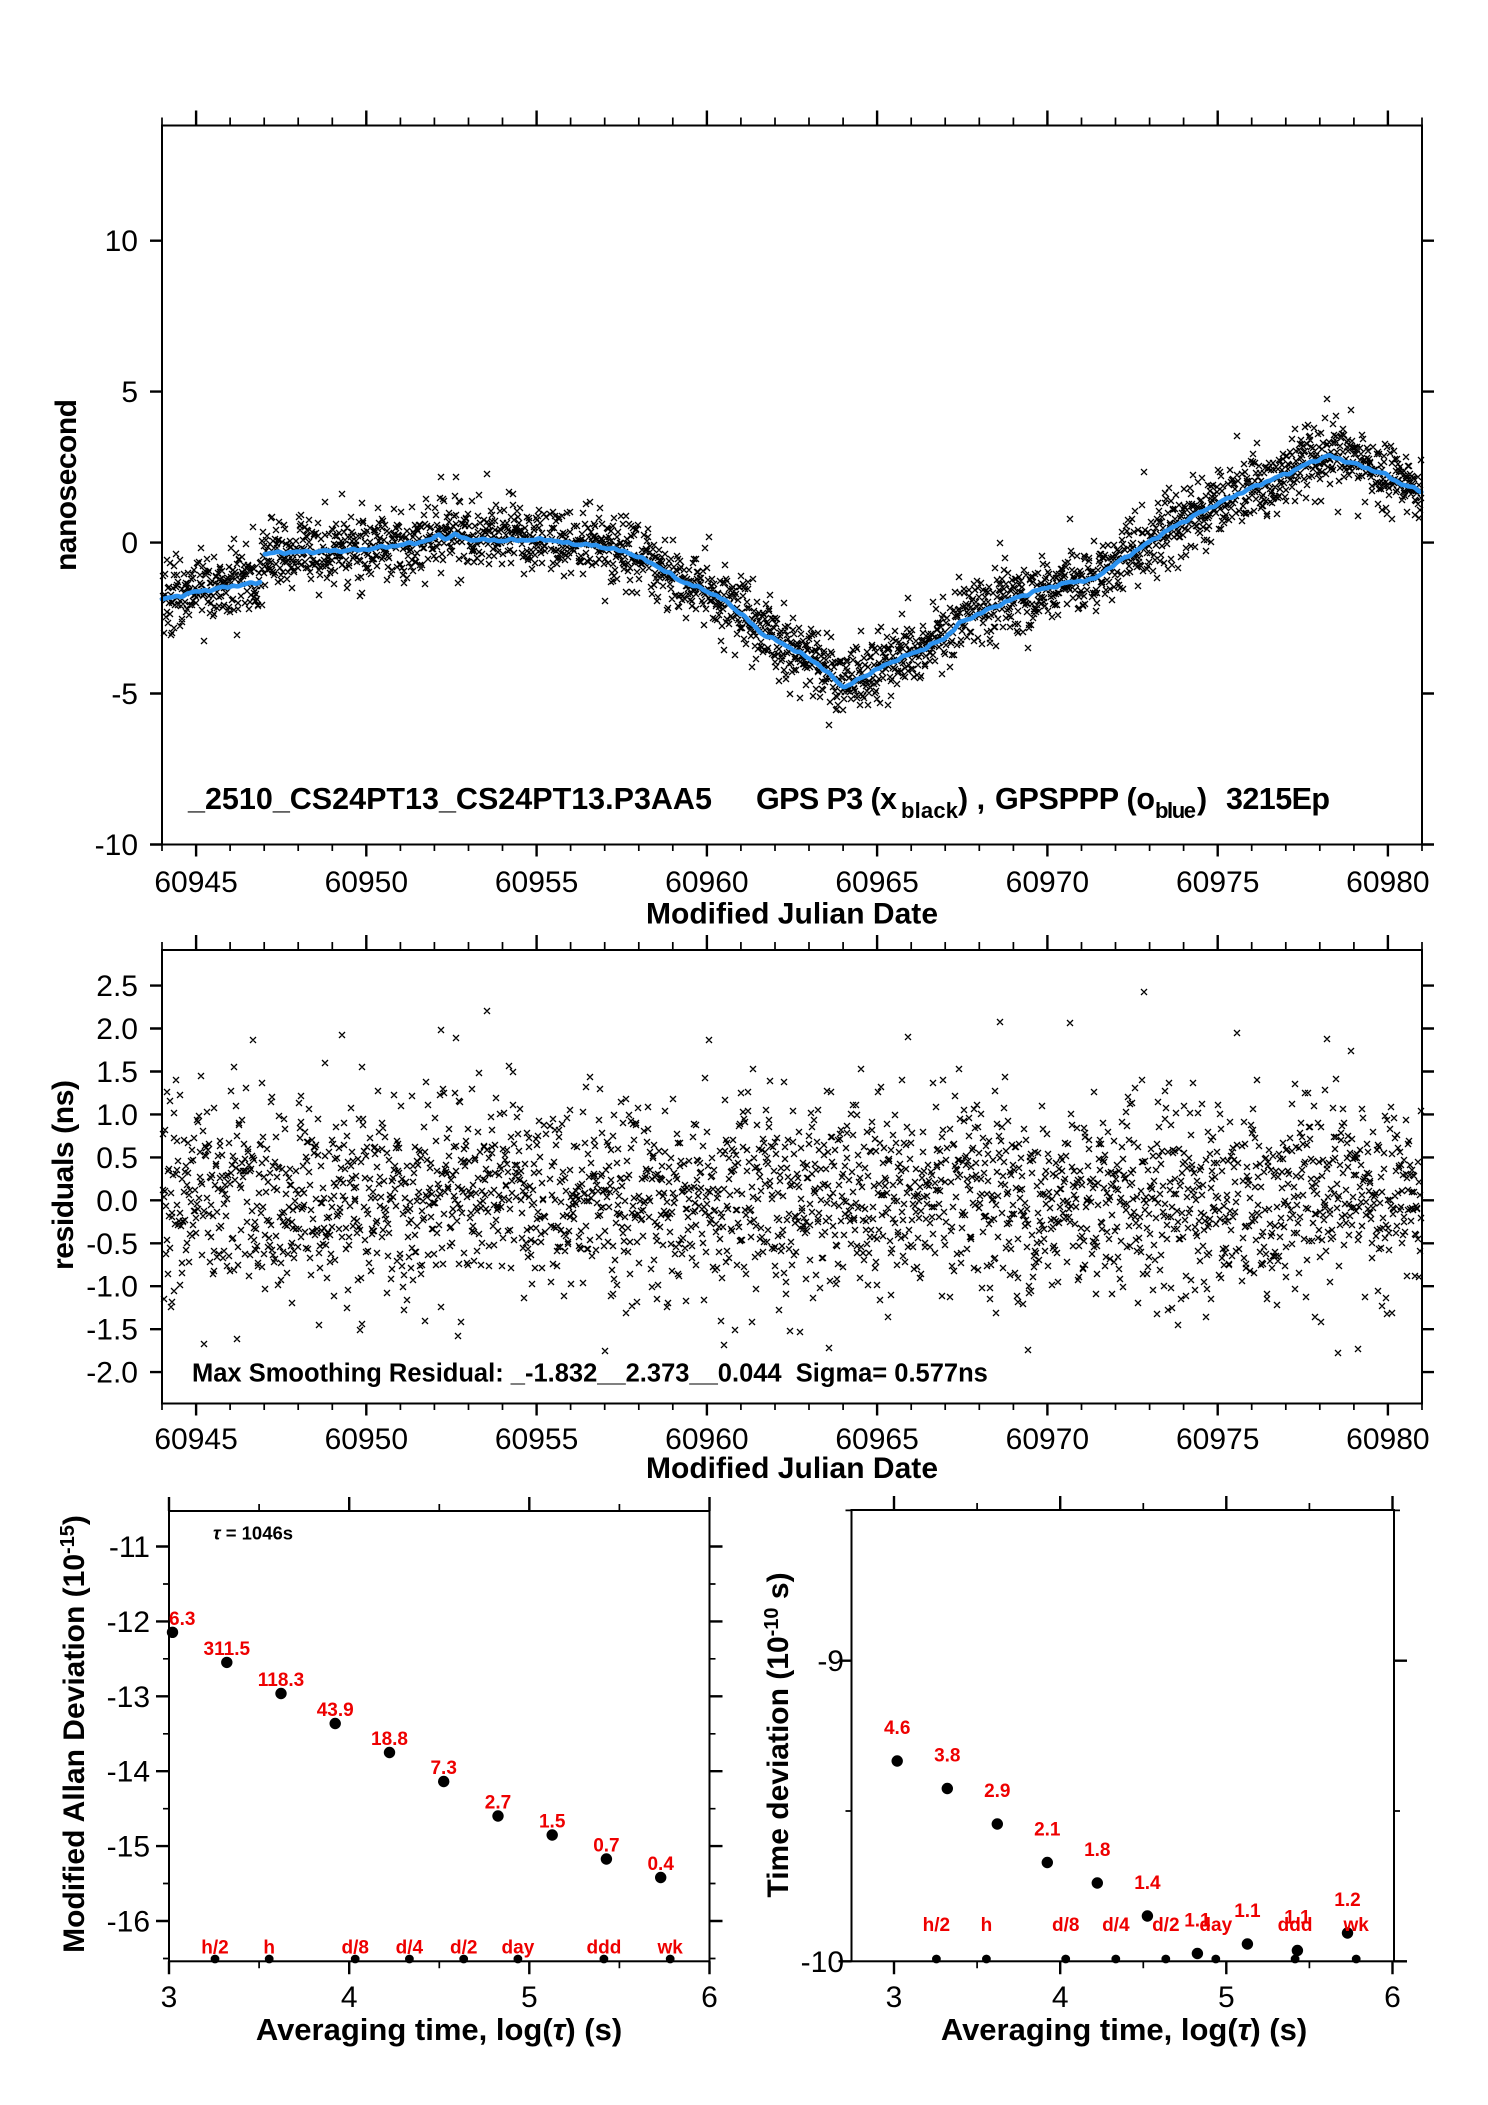 The width and height of the screenshot is (1488, 2105). Describe the element at coordinates (112, 1330) in the screenshot. I see `svg-text: -1.5` at that location.